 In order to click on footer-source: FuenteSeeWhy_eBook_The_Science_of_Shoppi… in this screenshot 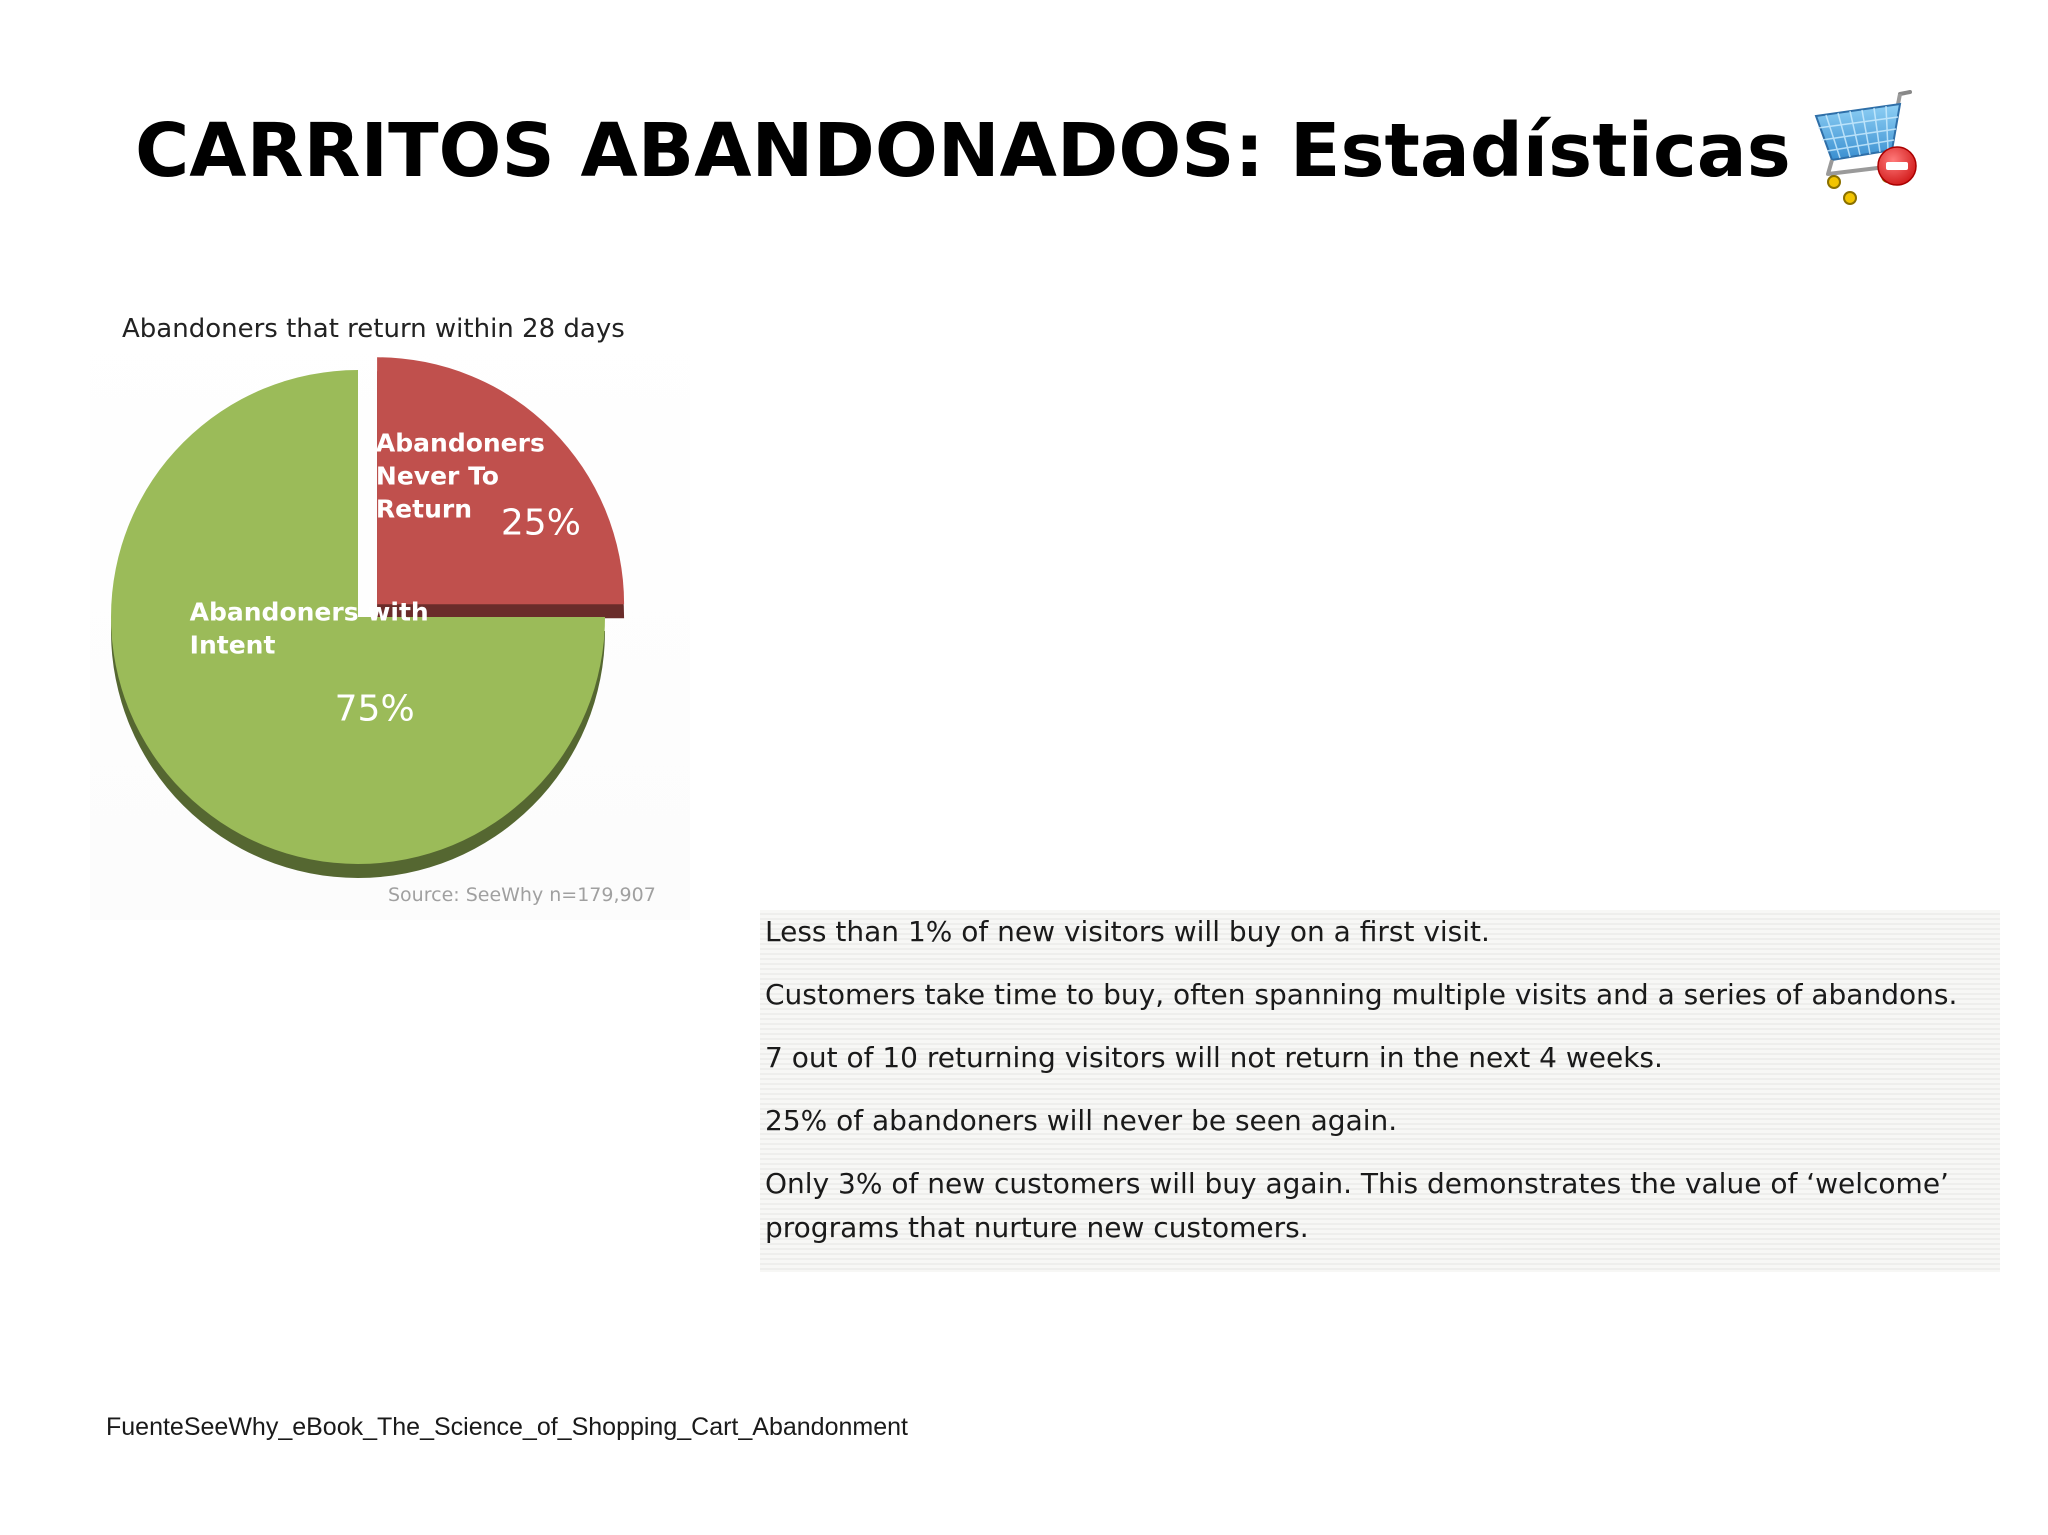, I will do `click(507, 1427)`.